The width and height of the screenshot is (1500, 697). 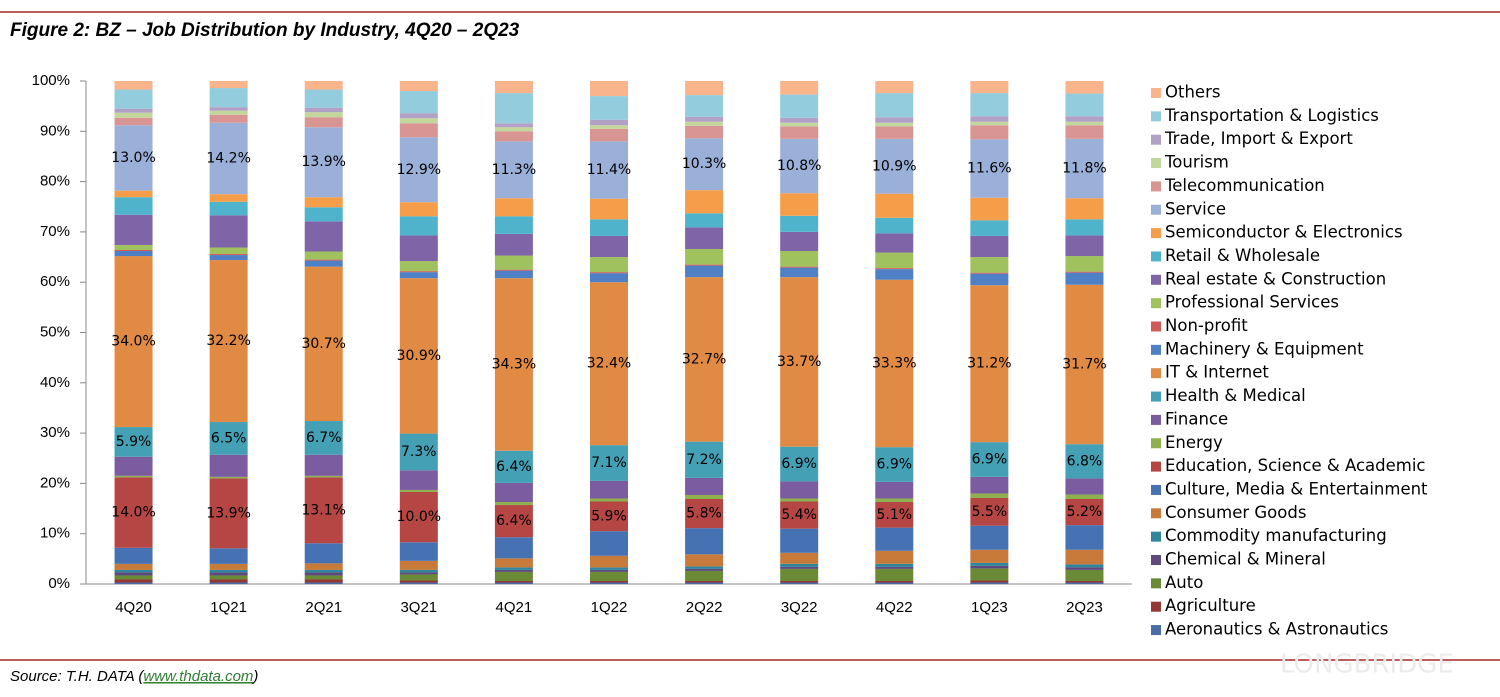 I want to click on data-label: 32.2%, so click(x=228, y=341).